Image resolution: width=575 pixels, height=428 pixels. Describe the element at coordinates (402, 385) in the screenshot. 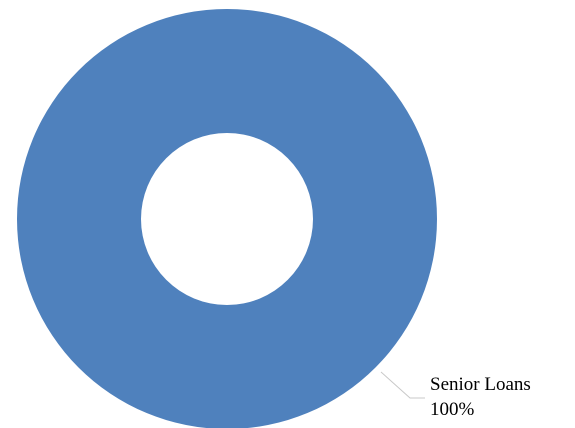

I see `leader-line-senior-loans` at that location.